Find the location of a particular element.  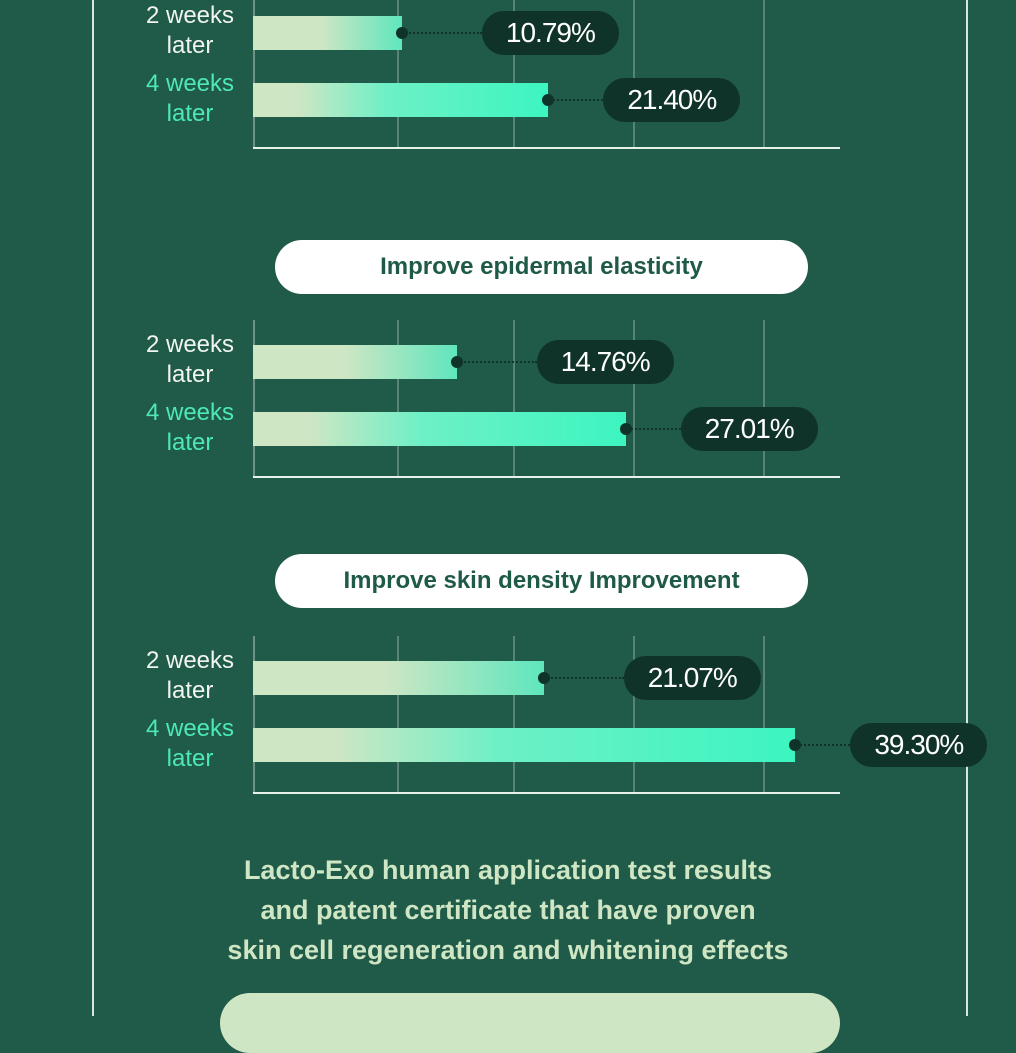

chart-title-pill: Improve epidermal elasticity is located at coordinates (541, 267).